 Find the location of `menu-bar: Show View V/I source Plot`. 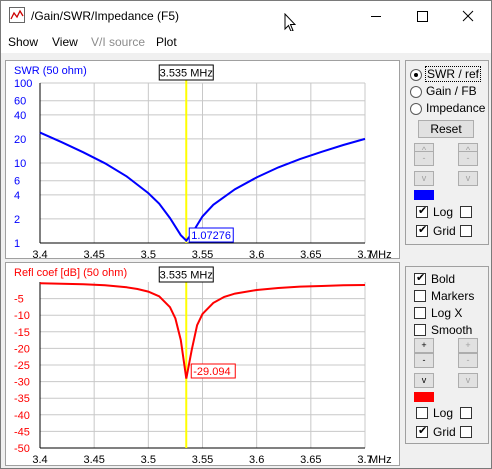

menu-bar: Show View V/I source Plot is located at coordinates (246, 42).